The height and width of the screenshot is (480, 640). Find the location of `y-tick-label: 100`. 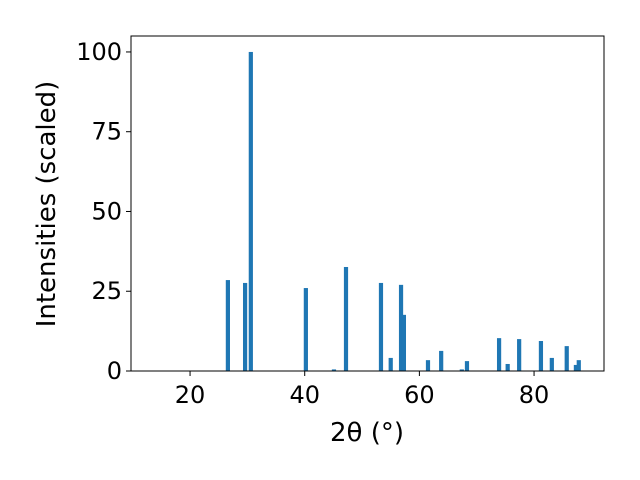

y-tick-label: 100 is located at coordinates (99, 52).